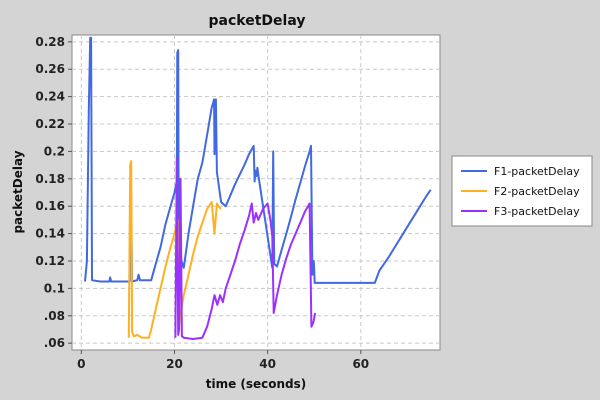 This screenshot has height=400, width=600. Describe the element at coordinates (50, 42) in the screenshot. I see `y-tick-label: 0.28` at that location.